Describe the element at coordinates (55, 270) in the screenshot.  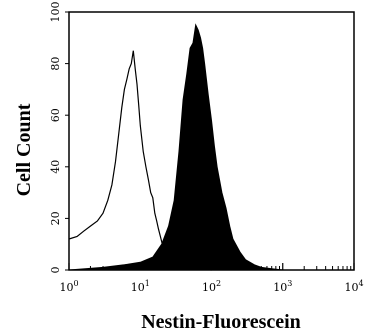
I see `y-tick-label: 0` at that location.